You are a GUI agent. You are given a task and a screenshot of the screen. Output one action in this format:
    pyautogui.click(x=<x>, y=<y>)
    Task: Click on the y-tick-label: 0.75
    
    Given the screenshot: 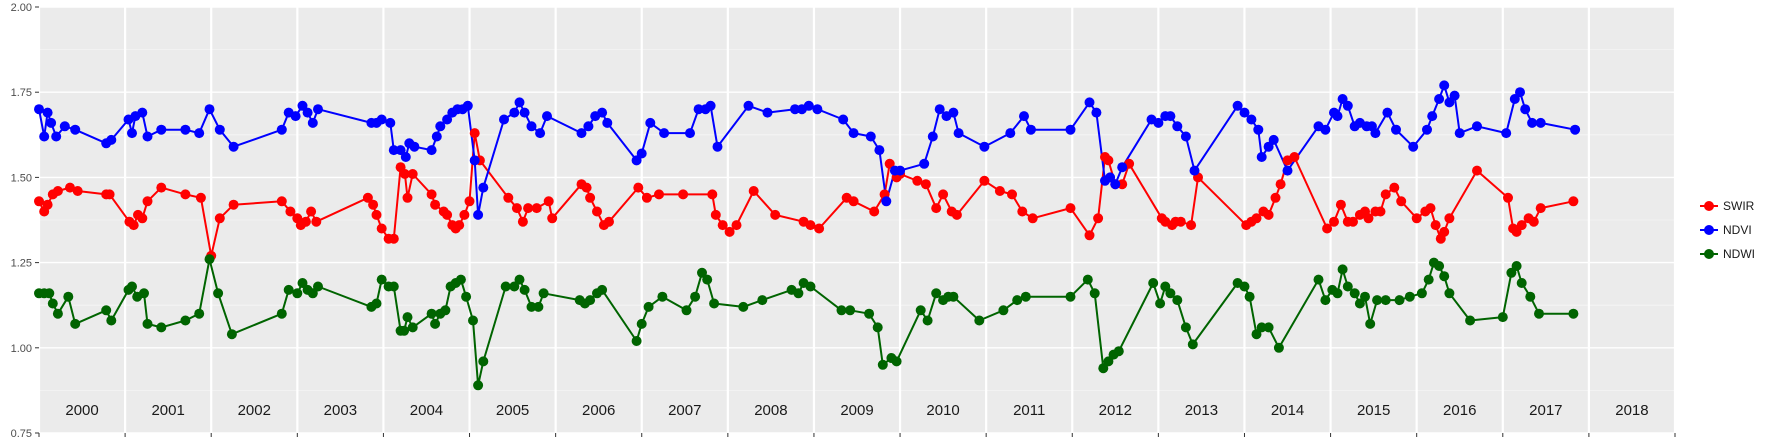 What is the action you would take?
    pyautogui.click(x=21, y=434)
    